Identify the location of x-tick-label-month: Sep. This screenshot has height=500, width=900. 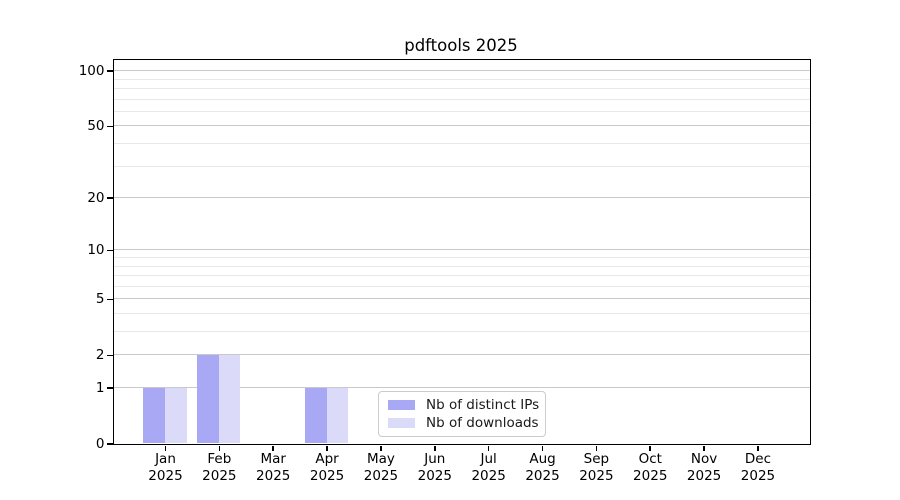
(596, 459).